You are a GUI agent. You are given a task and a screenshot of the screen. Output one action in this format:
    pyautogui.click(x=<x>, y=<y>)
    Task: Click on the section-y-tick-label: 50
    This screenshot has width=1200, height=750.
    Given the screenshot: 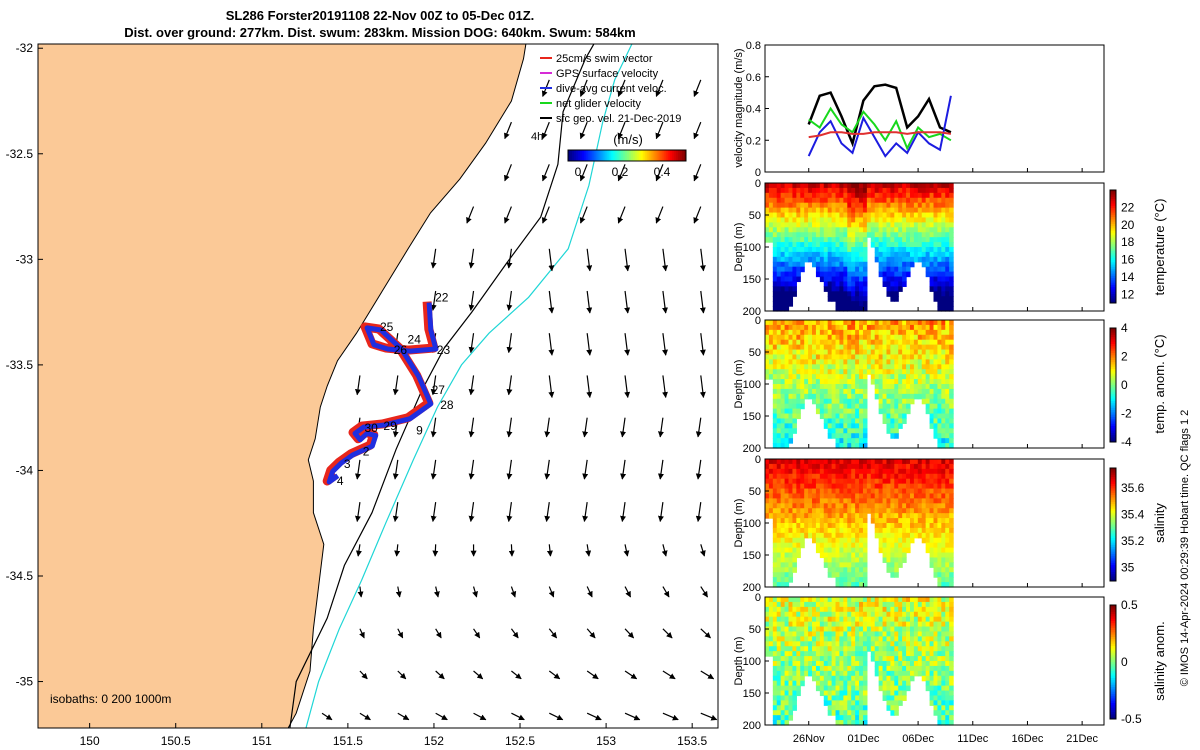 What is the action you would take?
    pyautogui.click(x=755, y=353)
    